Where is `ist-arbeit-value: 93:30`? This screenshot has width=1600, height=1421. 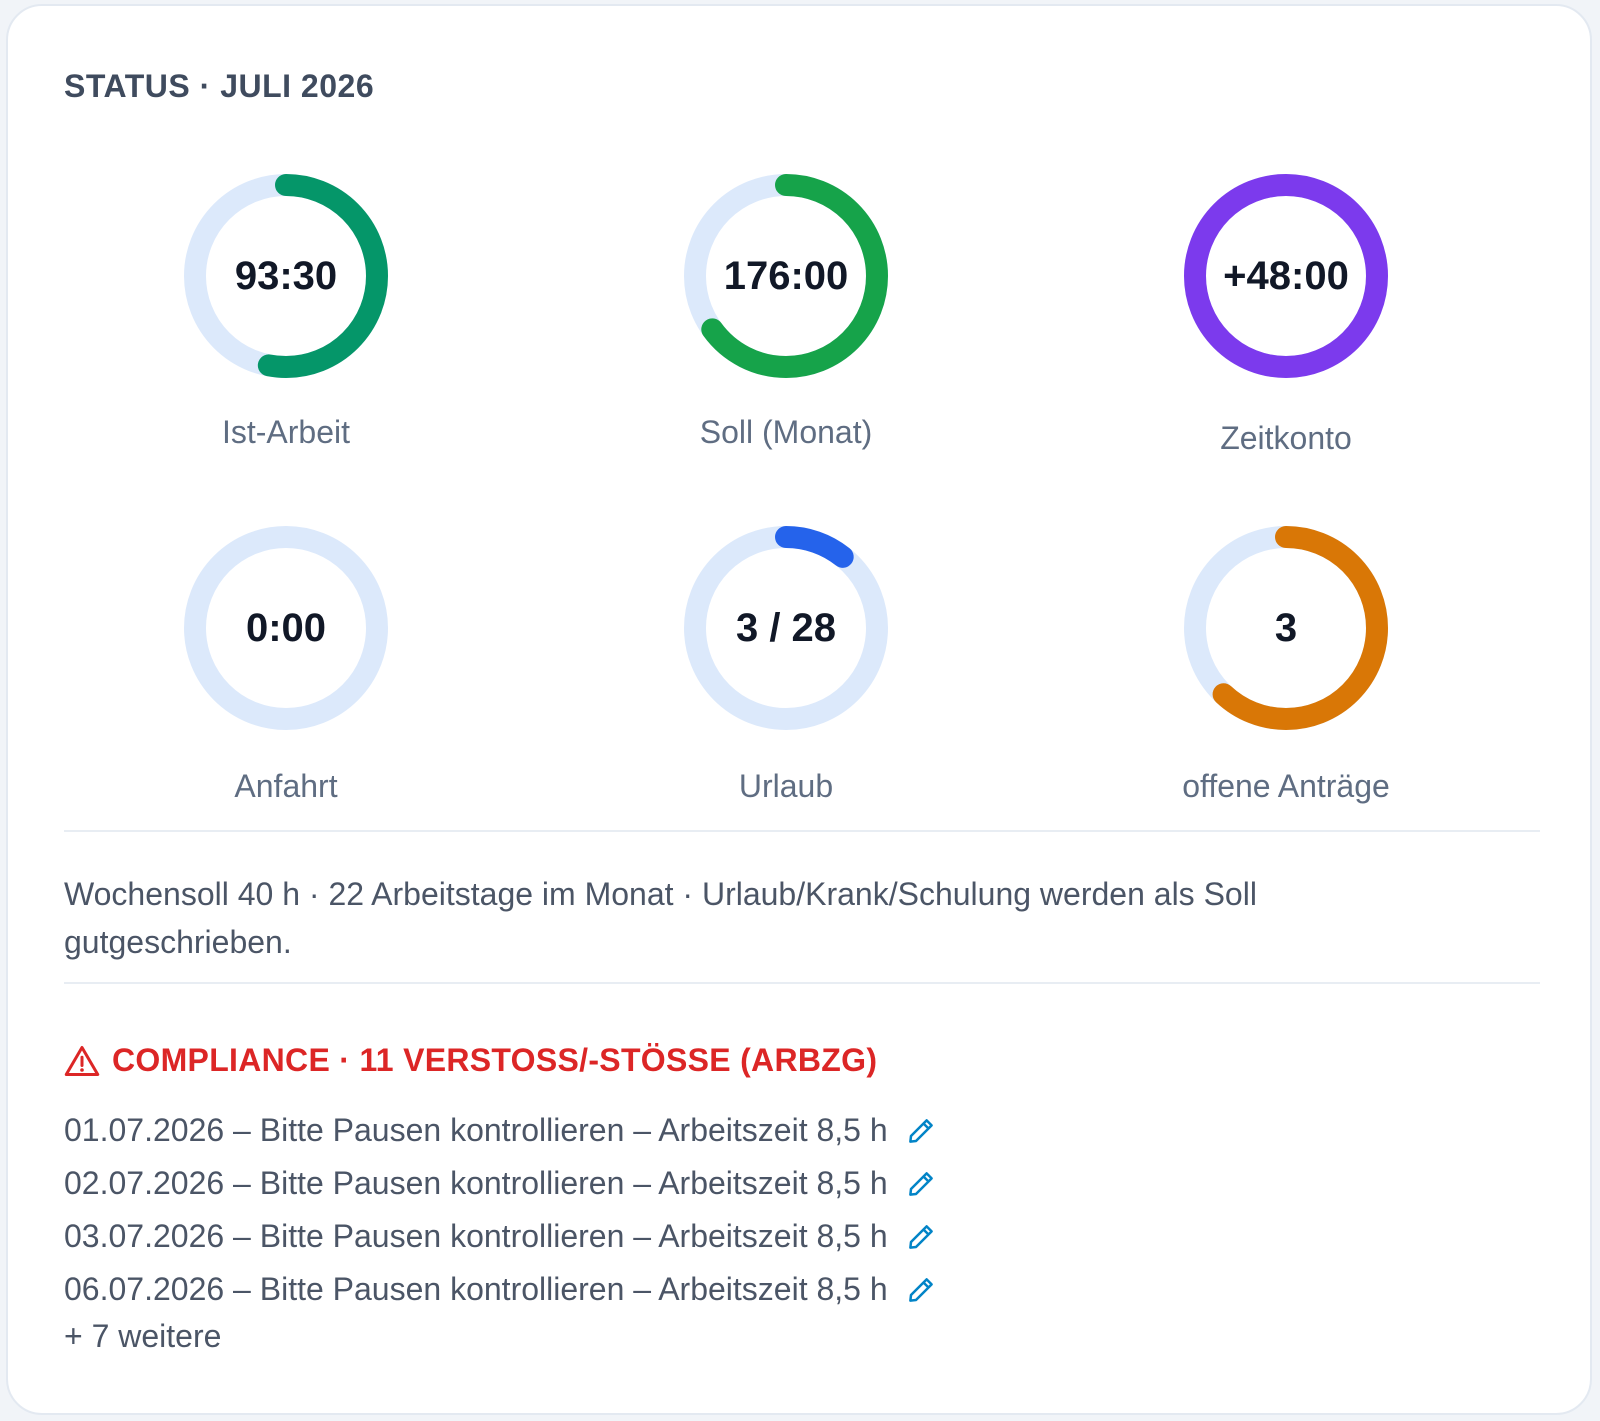
ist-arbeit-value: 93:30 is located at coordinates (286, 275).